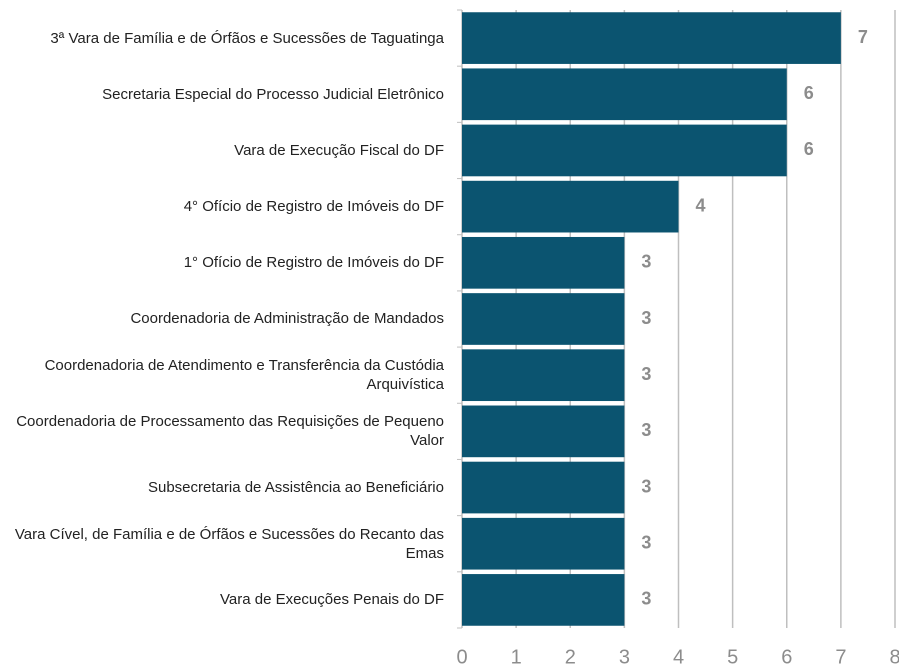 Image resolution: width=899 pixels, height=670 pixels. Describe the element at coordinates (313, 263) in the screenshot. I see `y-tick-label: 1° Ofício de Registro de Imóveis do DF` at that location.